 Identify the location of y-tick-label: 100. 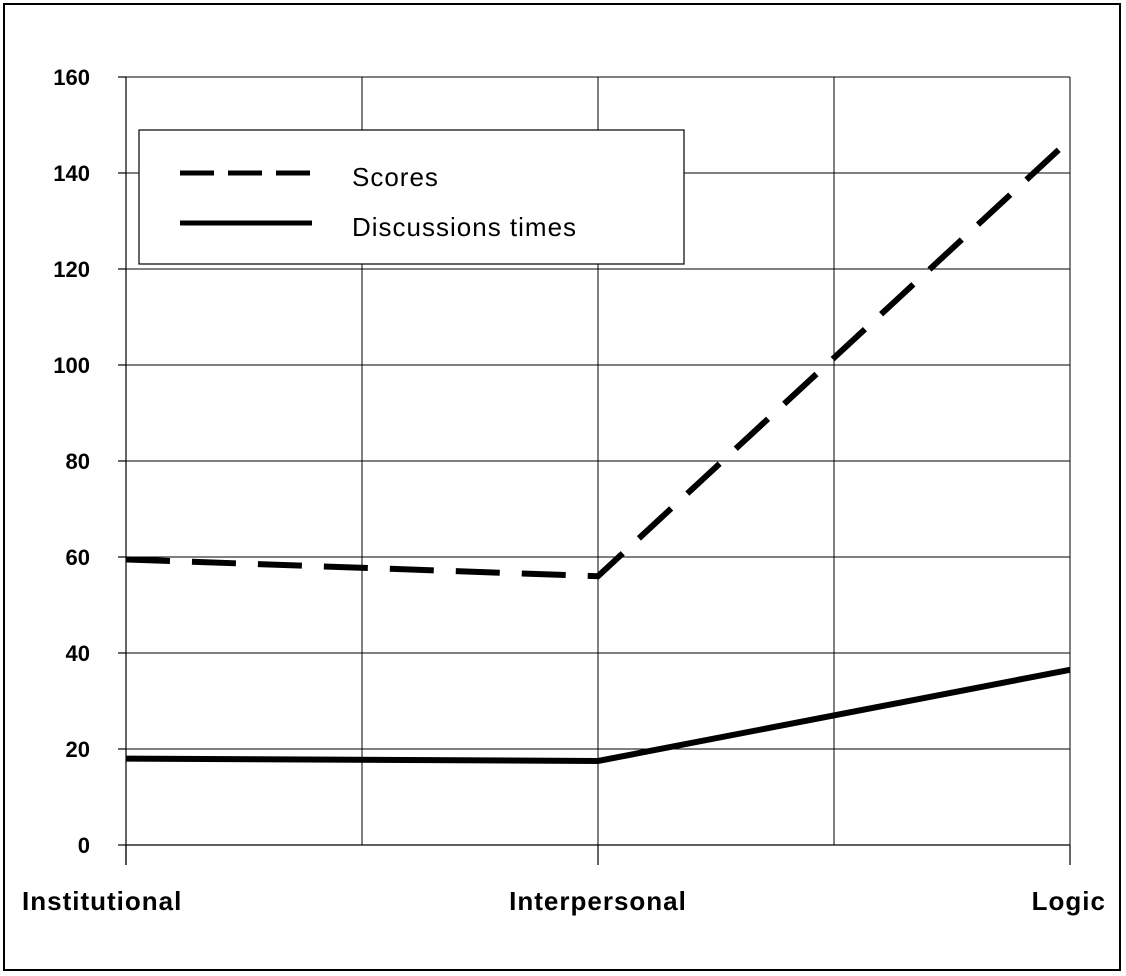
(71, 365).